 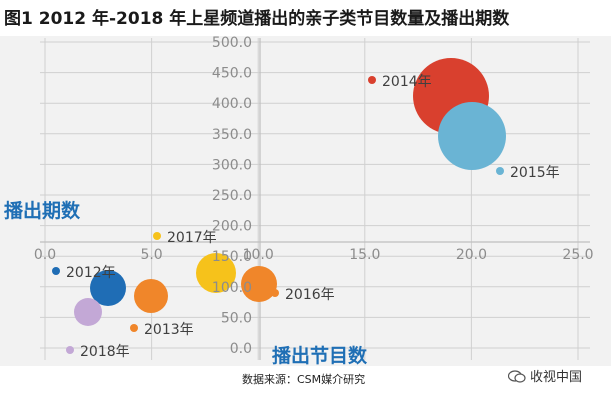 What do you see at coordinates (472, 136) in the screenshot?
I see `bubble-2015年` at bounding box center [472, 136].